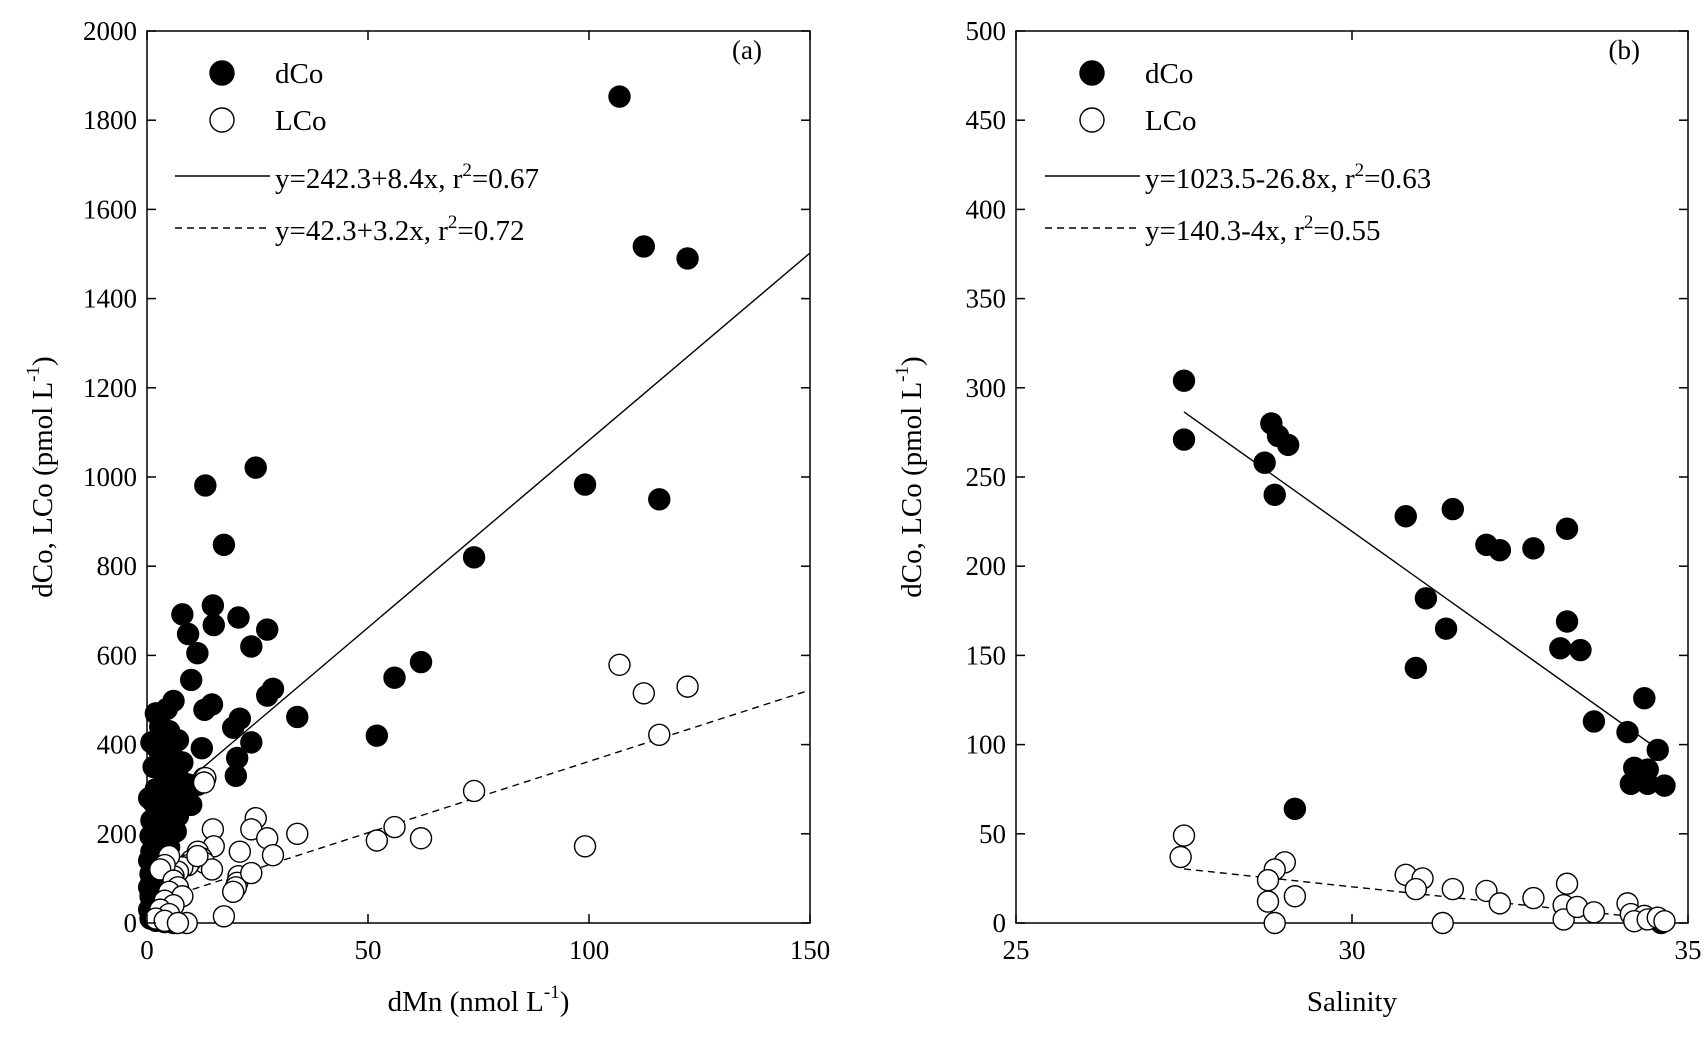 The width and height of the screenshot is (1707, 1050). What do you see at coordinates (361, 231) in the screenshot?
I see `legend-equation-text: y=42.3+3.2x, r` at bounding box center [361, 231].